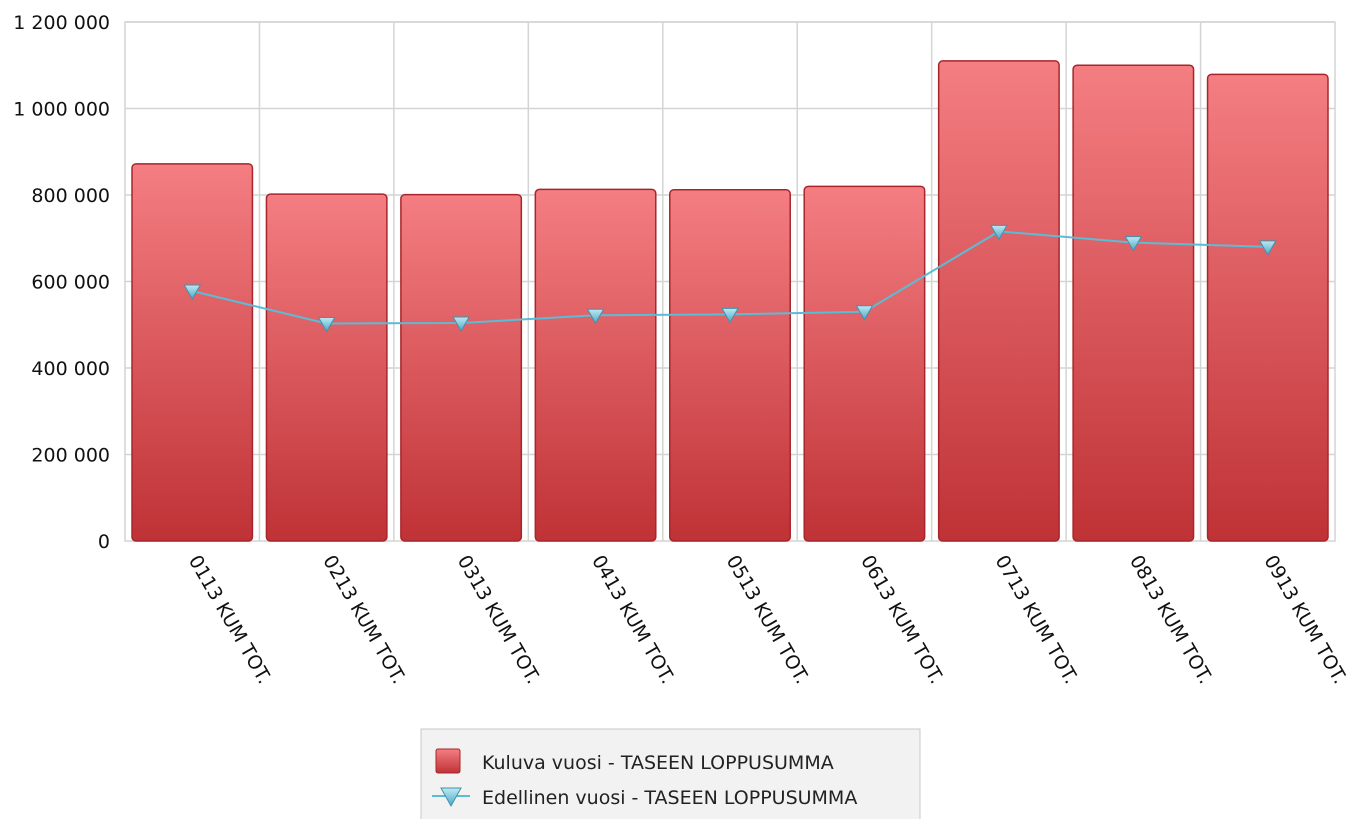  Describe the element at coordinates (498, 620) in the screenshot. I see `x-tick-label: 0313 KUM TOT.` at that location.